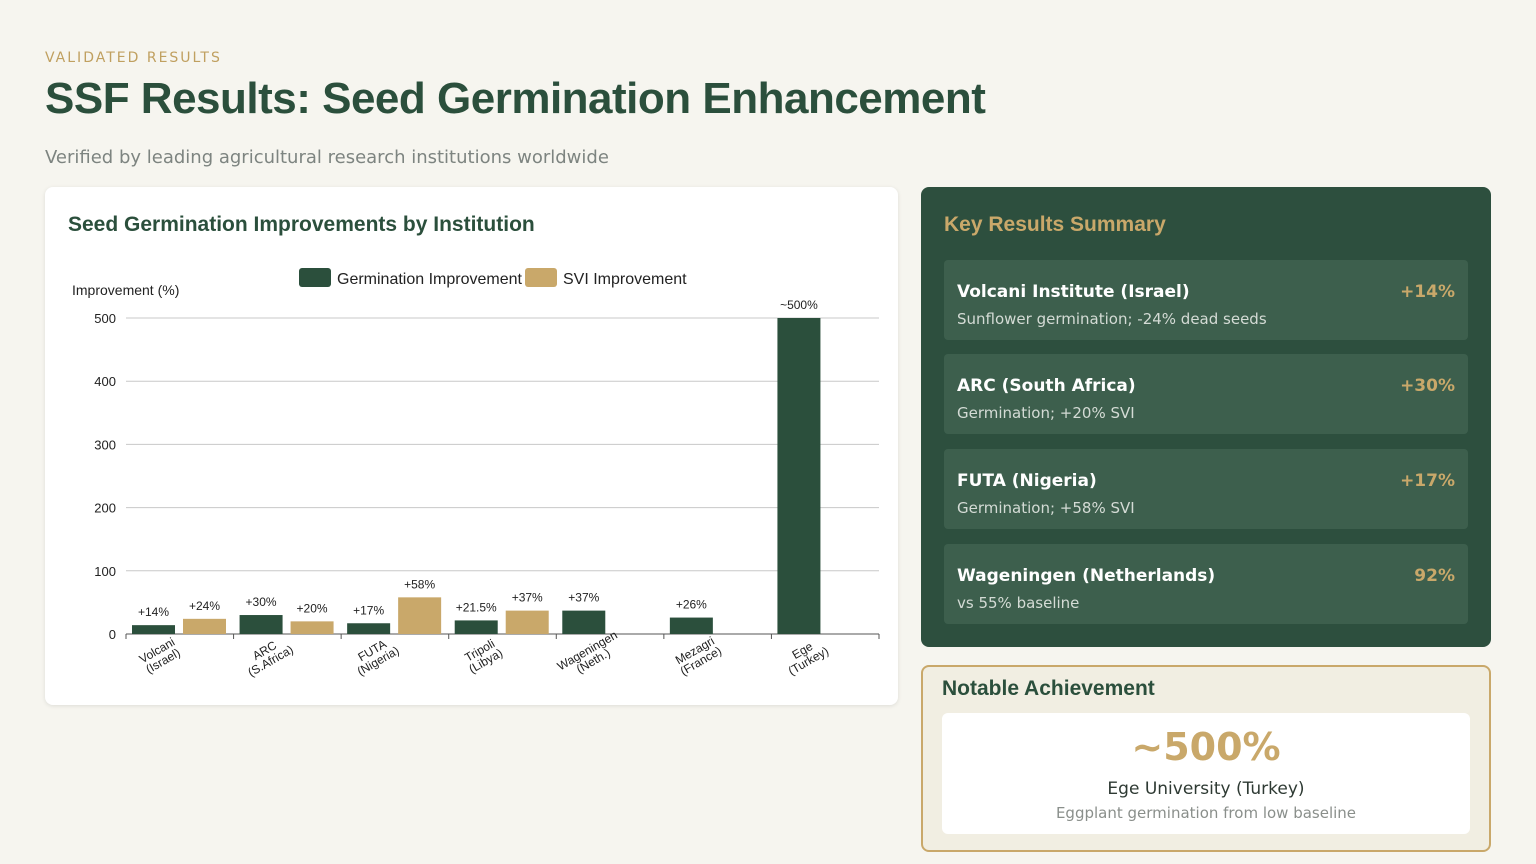 This screenshot has height=864, width=1536. I want to click on data-label: +20%, so click(312, 608).